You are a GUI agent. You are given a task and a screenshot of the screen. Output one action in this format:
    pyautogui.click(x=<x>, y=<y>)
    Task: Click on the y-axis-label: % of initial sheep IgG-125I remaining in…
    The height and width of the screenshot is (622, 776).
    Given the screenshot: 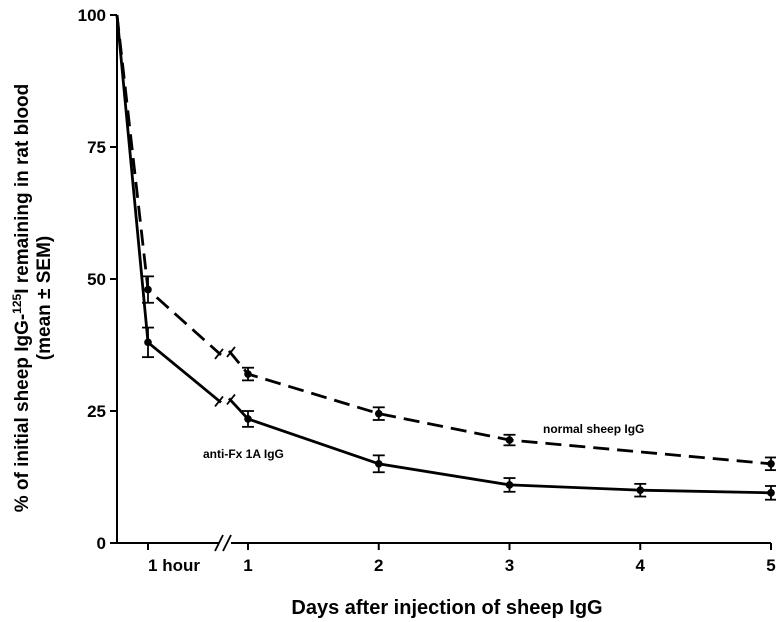 What is the action you would take?
    pyautogui.click(x=21, y=298)
    